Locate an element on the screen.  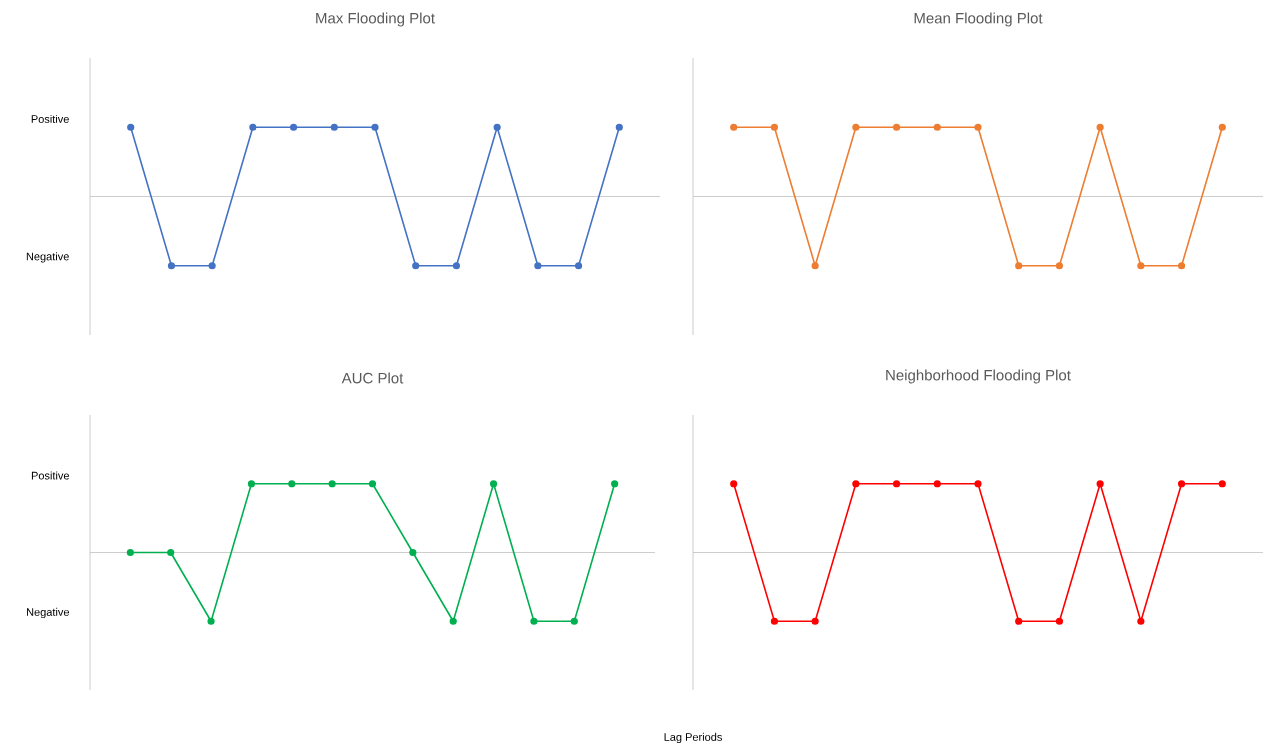
chart-title: Max Flooding Plot is located at coordinates (375, 19).